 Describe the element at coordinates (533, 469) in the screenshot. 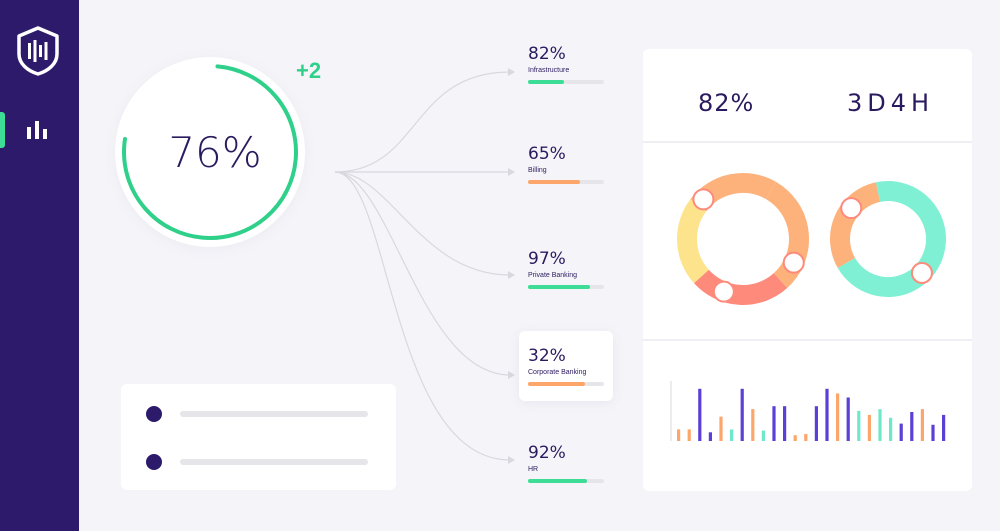

I see `metric-label: HR` at that location.